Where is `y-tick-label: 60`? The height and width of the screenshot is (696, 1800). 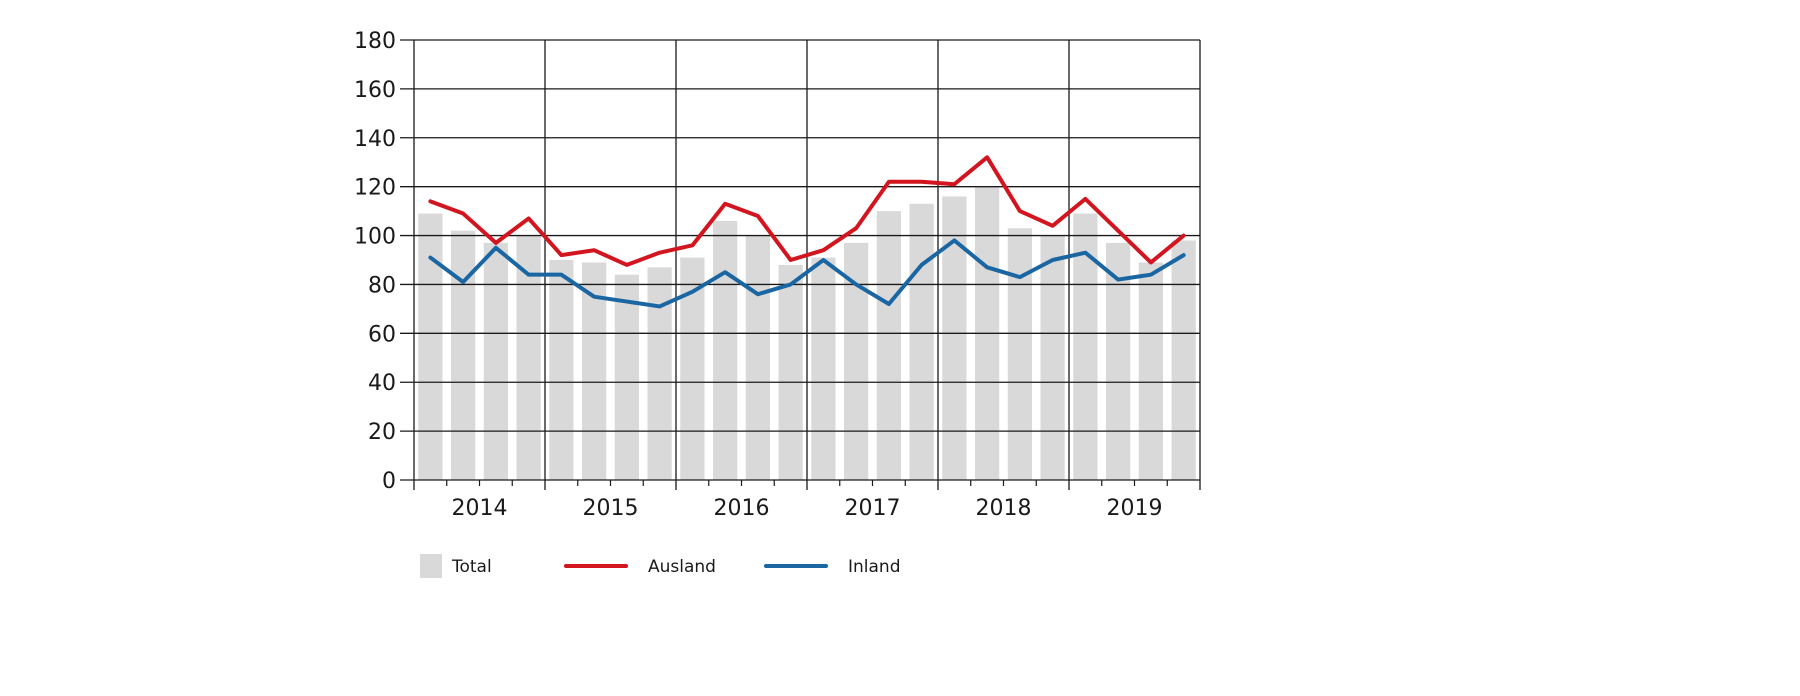
y-tick-label: 60 is located at coordinates (382, 334).